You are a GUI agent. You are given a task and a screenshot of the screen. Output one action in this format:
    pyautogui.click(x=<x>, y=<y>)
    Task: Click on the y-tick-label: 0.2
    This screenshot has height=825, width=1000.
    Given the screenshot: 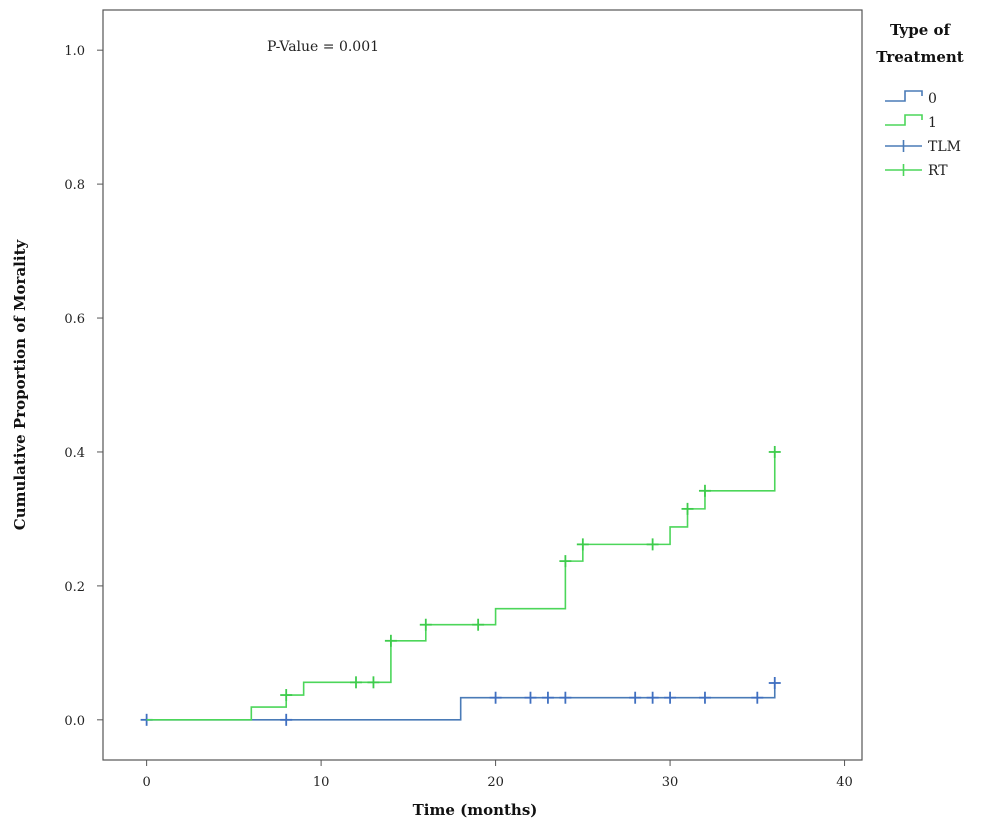 What is the action you would take?
    pyautogui.click(x=74, y=587)
    